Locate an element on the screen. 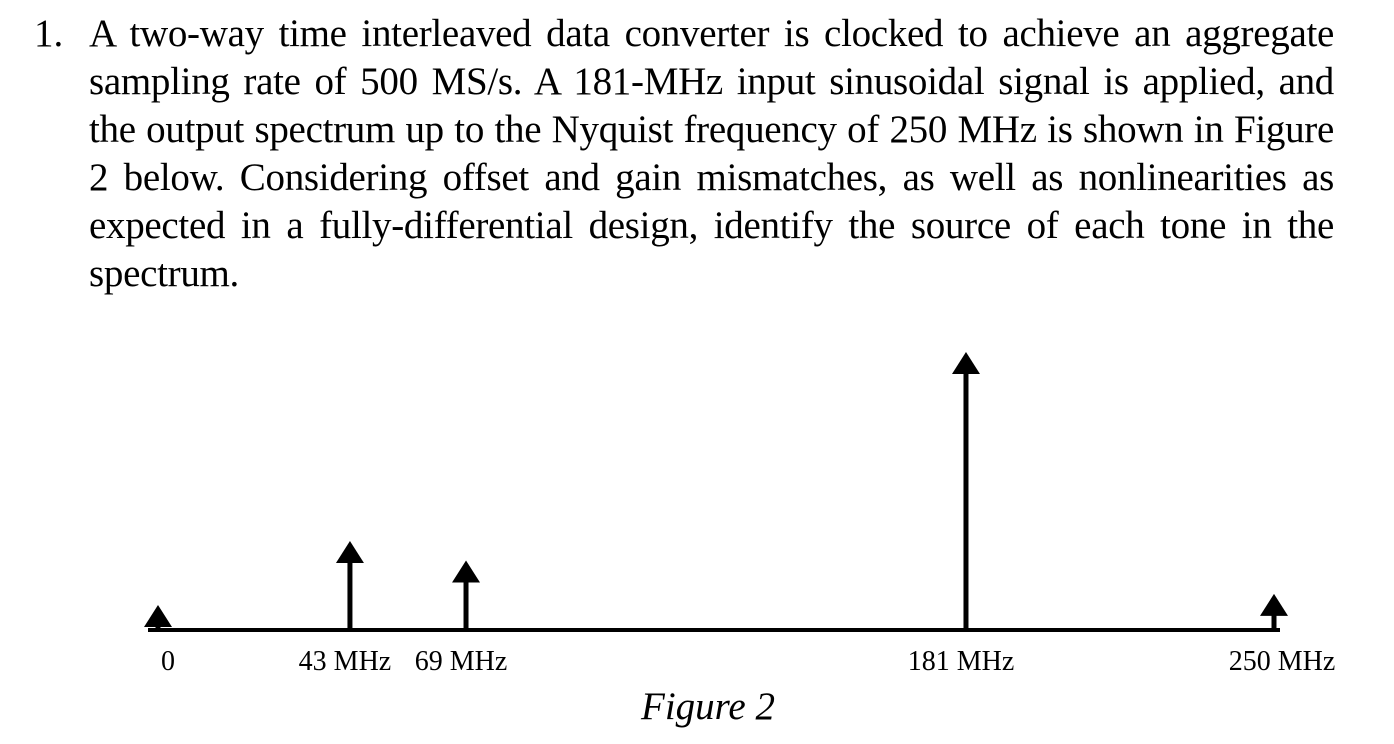 The height and width of the screenshot is (744, 1394). tone-arrow-43mhz is located at coordinates (349, 585).